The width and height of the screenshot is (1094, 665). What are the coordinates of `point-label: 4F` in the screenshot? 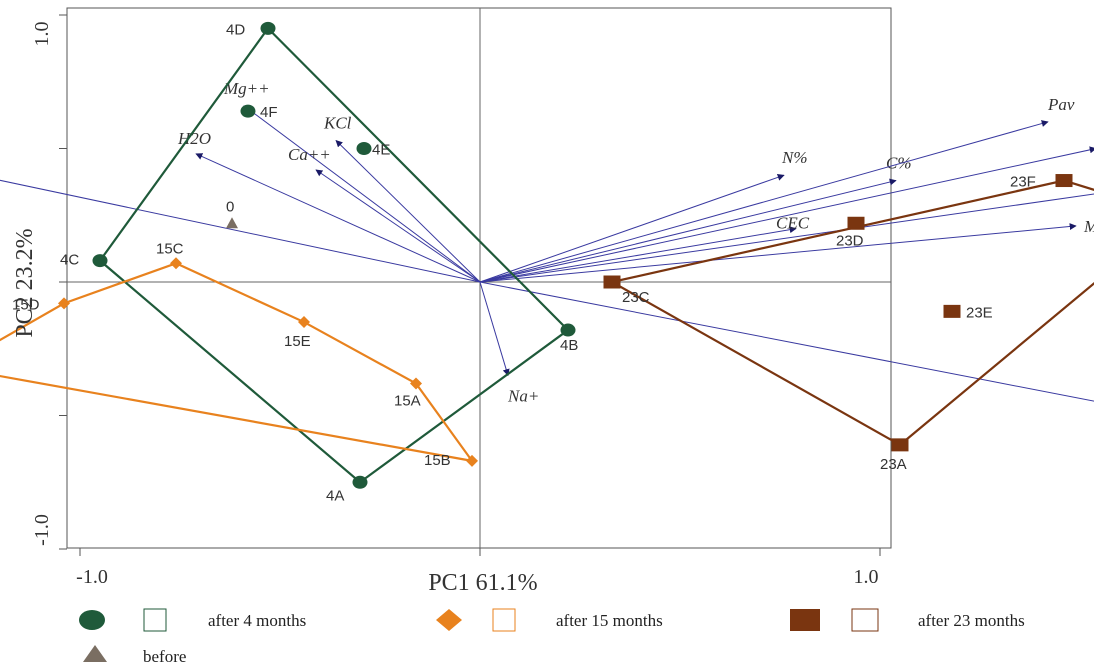 It's located at (269, 112).